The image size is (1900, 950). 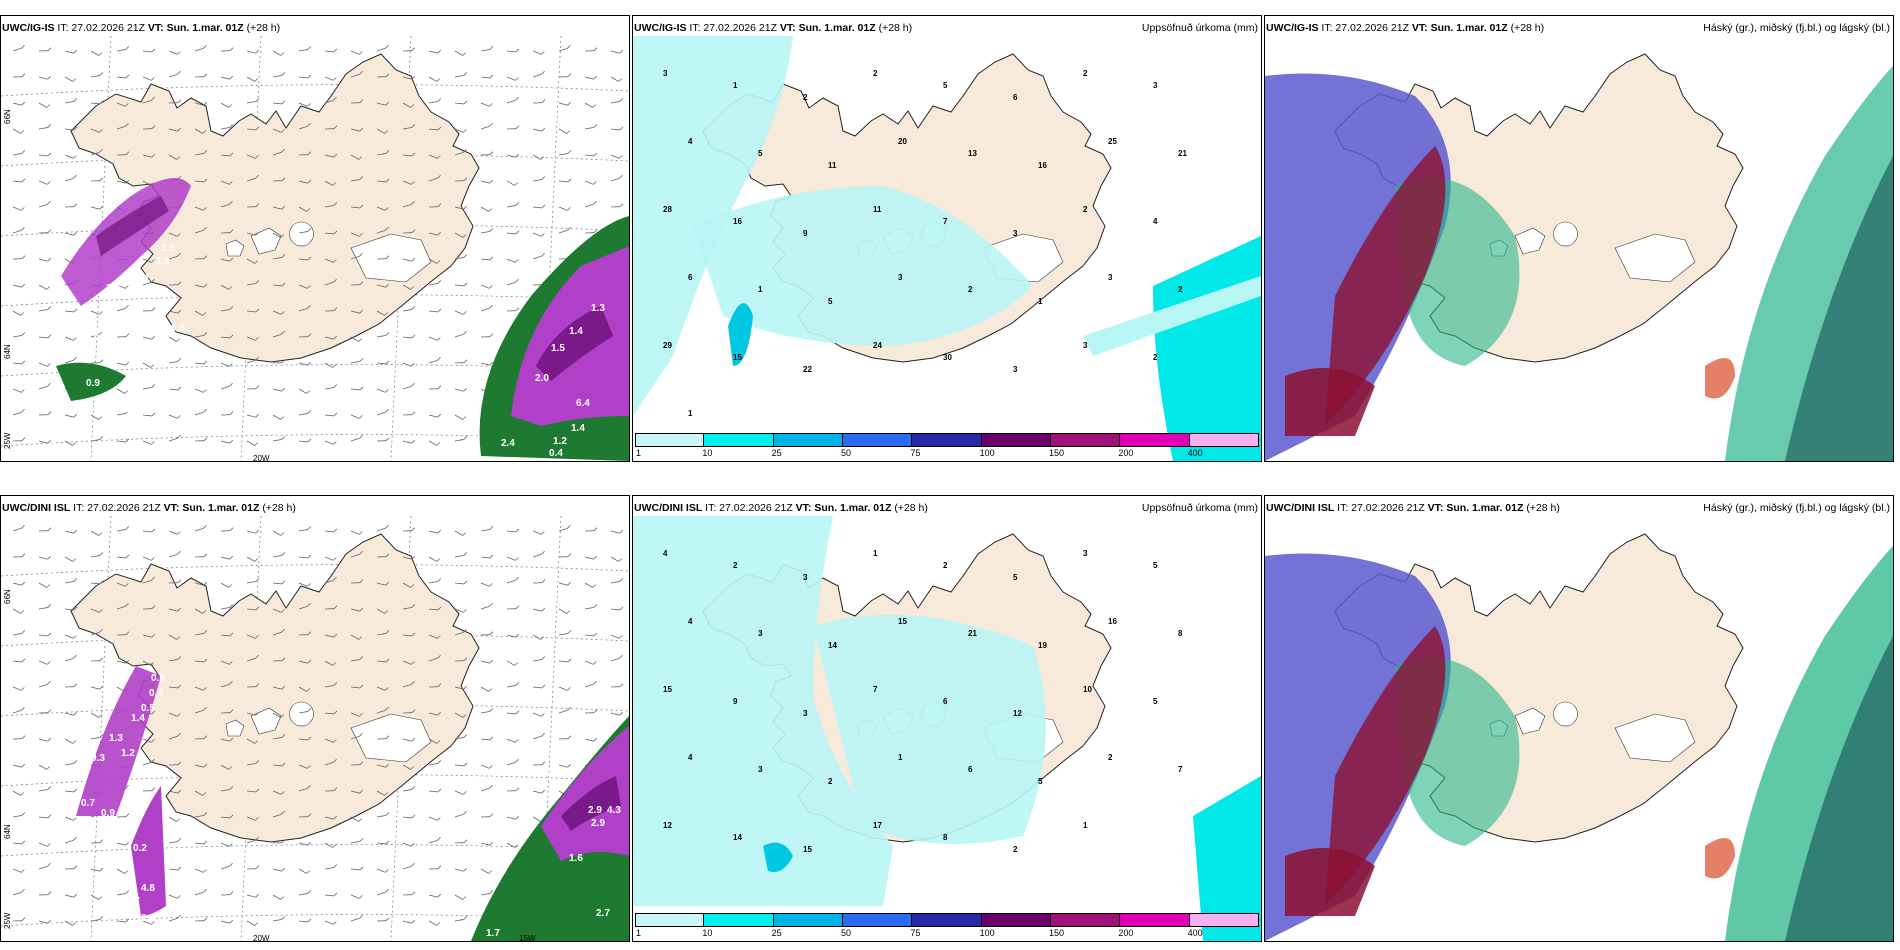 I want to click on colorbar-tick: 10, so click(x=707, y=933).